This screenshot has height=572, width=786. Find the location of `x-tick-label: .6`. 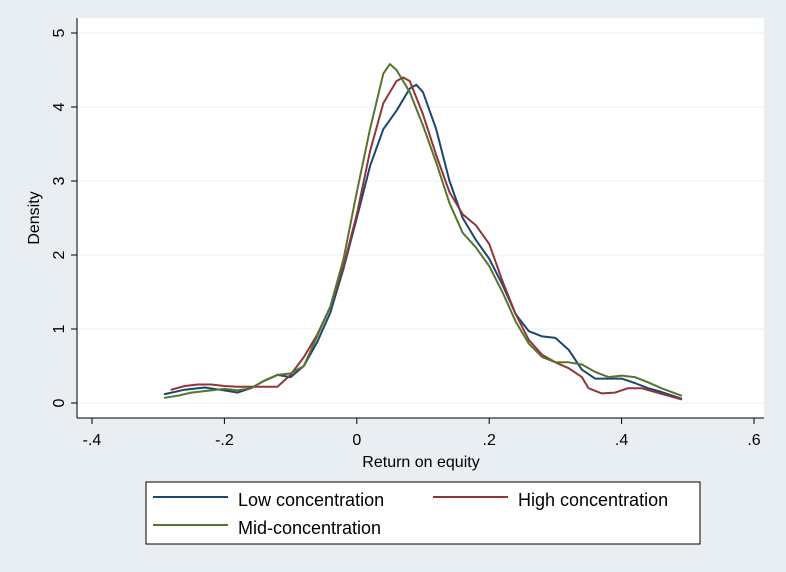

x-tick-label: .6 is located at coordinates (753, 440).